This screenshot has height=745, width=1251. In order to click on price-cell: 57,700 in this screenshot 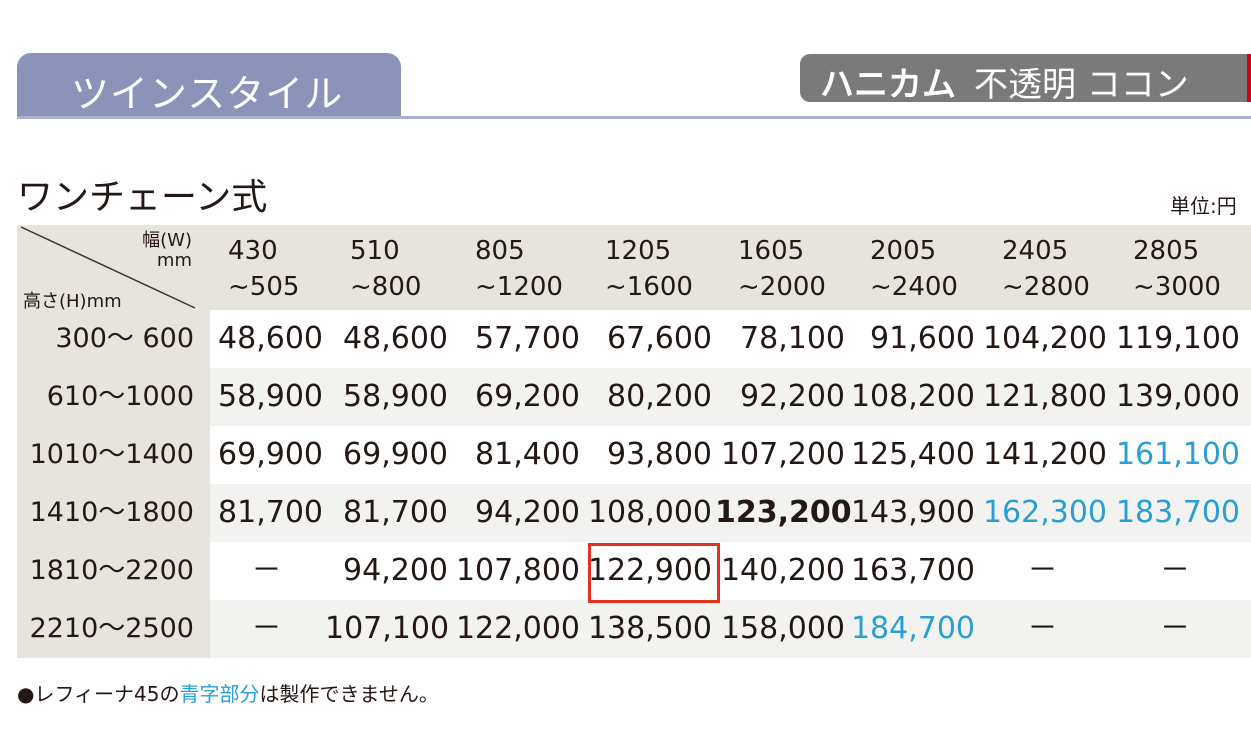, I will do `click(527, 338)`.